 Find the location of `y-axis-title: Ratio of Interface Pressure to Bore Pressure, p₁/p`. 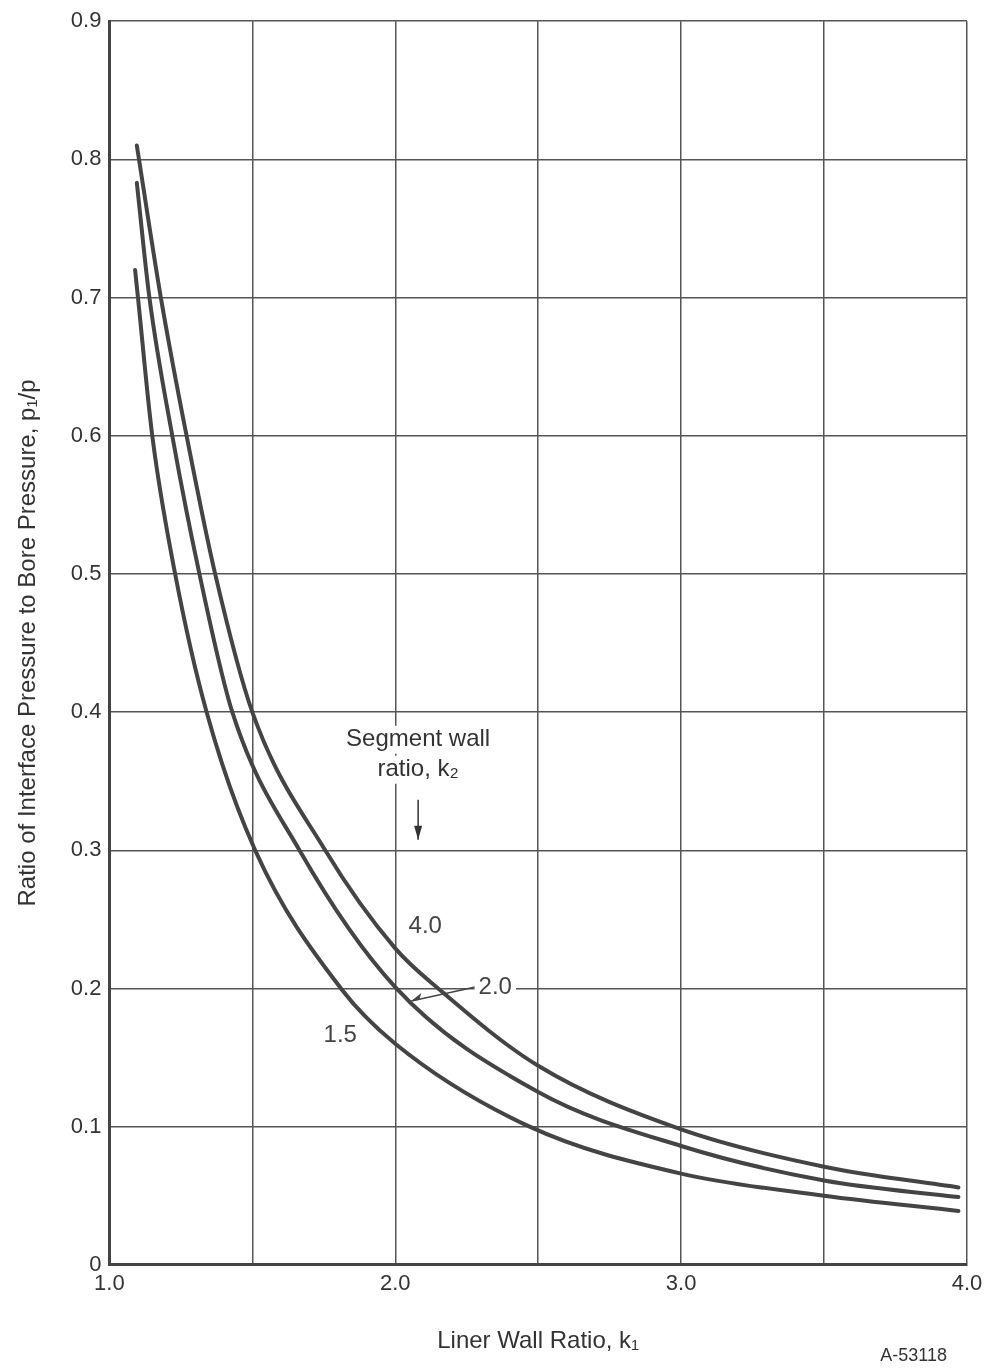

y-axis-title: Ratio of Interface Pressure to Bore Pressure, p₁/p is located at coordinates (27, 643).